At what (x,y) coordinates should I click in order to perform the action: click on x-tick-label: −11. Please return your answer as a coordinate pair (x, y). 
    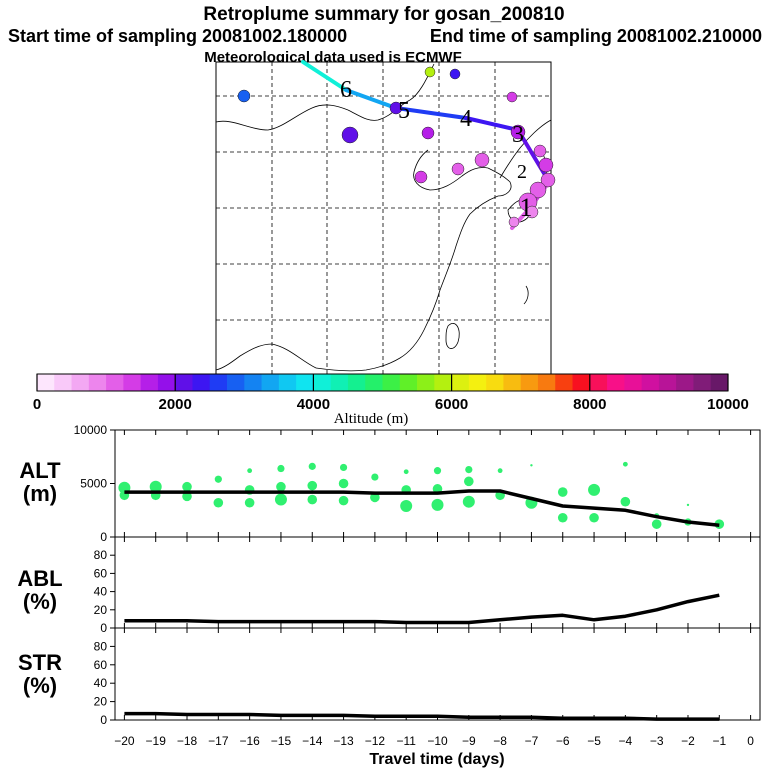
    Looking at the image, I should click on (406, 741).